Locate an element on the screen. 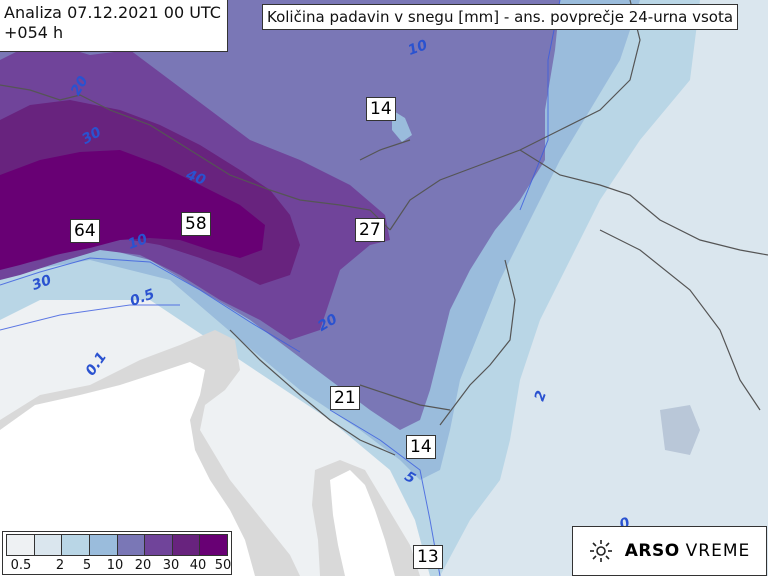 The height and width of the screenshot is (576, 768). legend-bar is located at coordinates (117, 545).